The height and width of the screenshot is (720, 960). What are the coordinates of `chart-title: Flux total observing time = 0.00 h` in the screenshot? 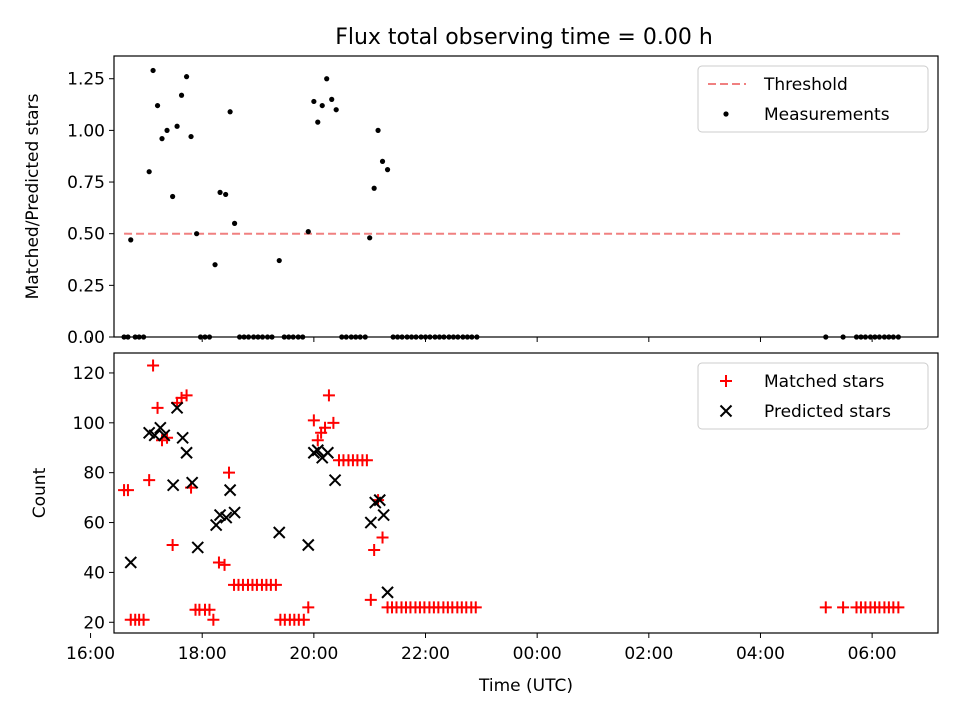 It's located at (524, 37).